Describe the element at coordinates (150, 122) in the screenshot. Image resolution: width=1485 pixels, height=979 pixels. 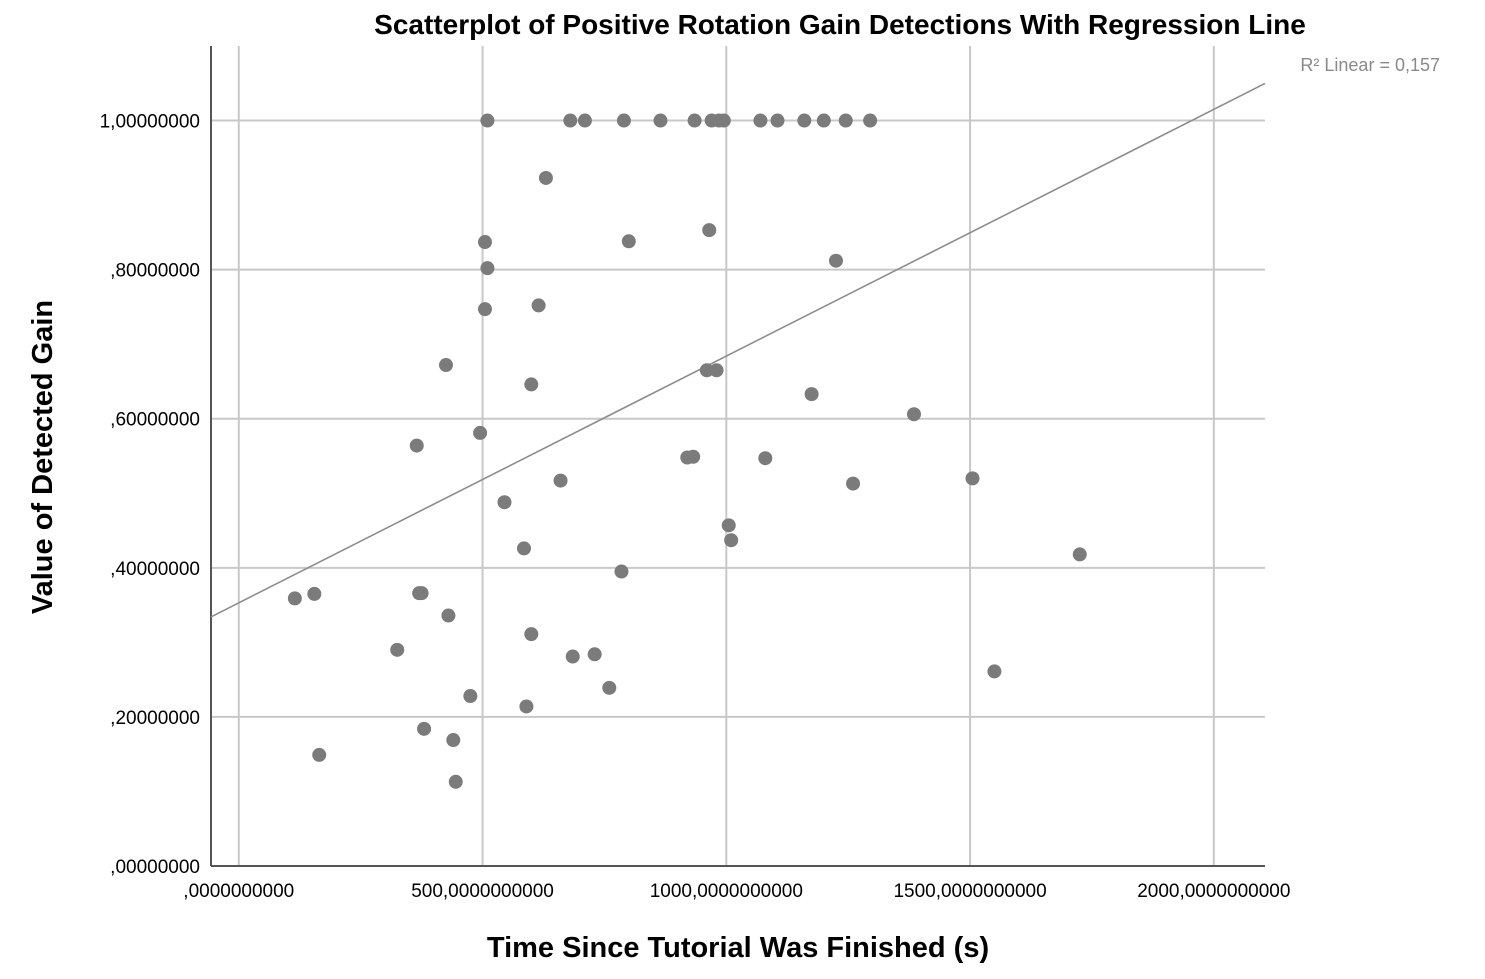
I see `y-tick-label: 1,00000000` at that location.